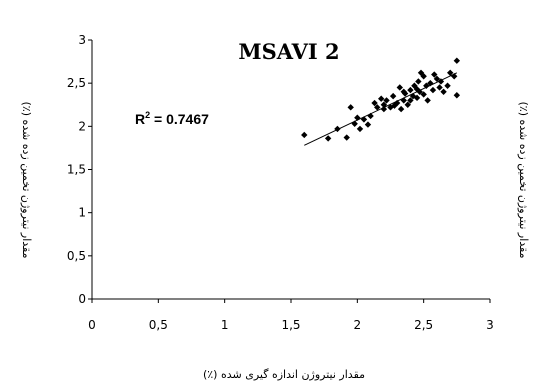 This screenshot has height=385, width=538. I want to click on data-points, so click(381, 99).